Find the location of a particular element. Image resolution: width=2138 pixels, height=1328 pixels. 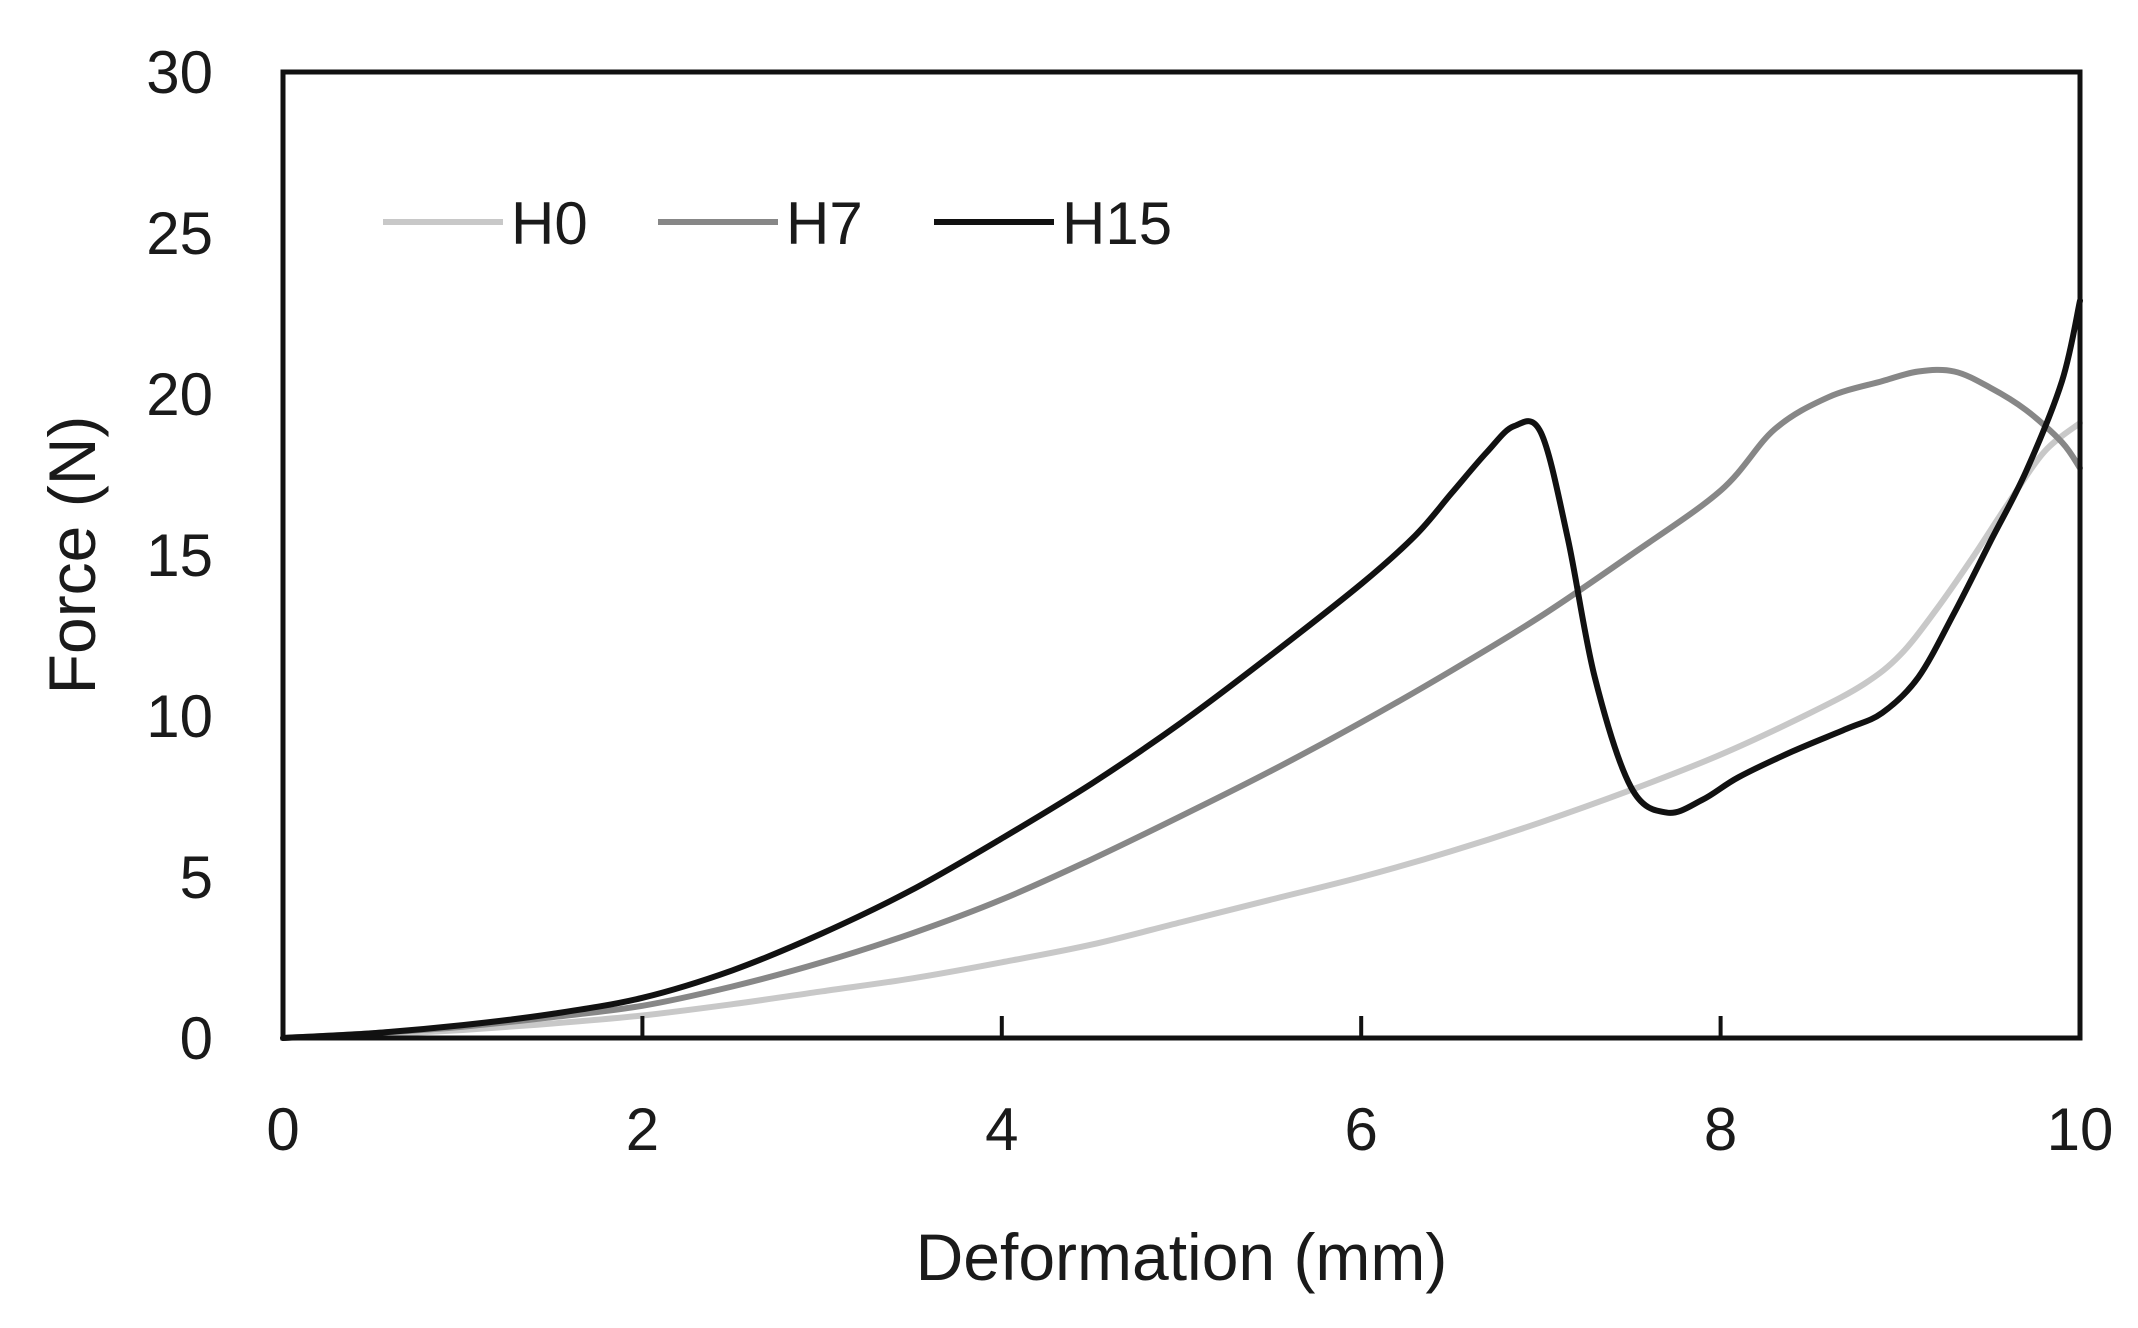

y-tick-label: 25 is located at coordinates (179, 233).